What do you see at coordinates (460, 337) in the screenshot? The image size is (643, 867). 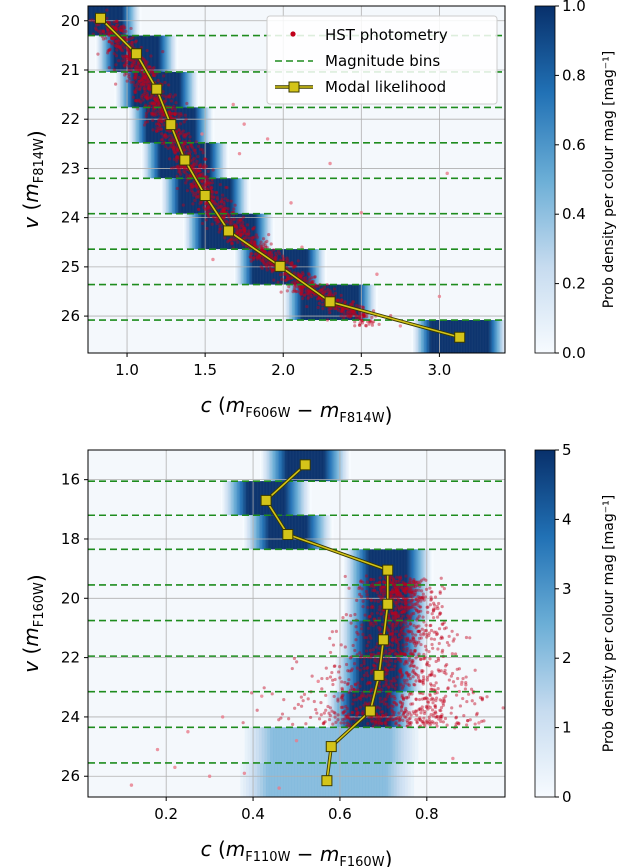 I see `modal-likelihood-marker` at bounding box center [460, 337].